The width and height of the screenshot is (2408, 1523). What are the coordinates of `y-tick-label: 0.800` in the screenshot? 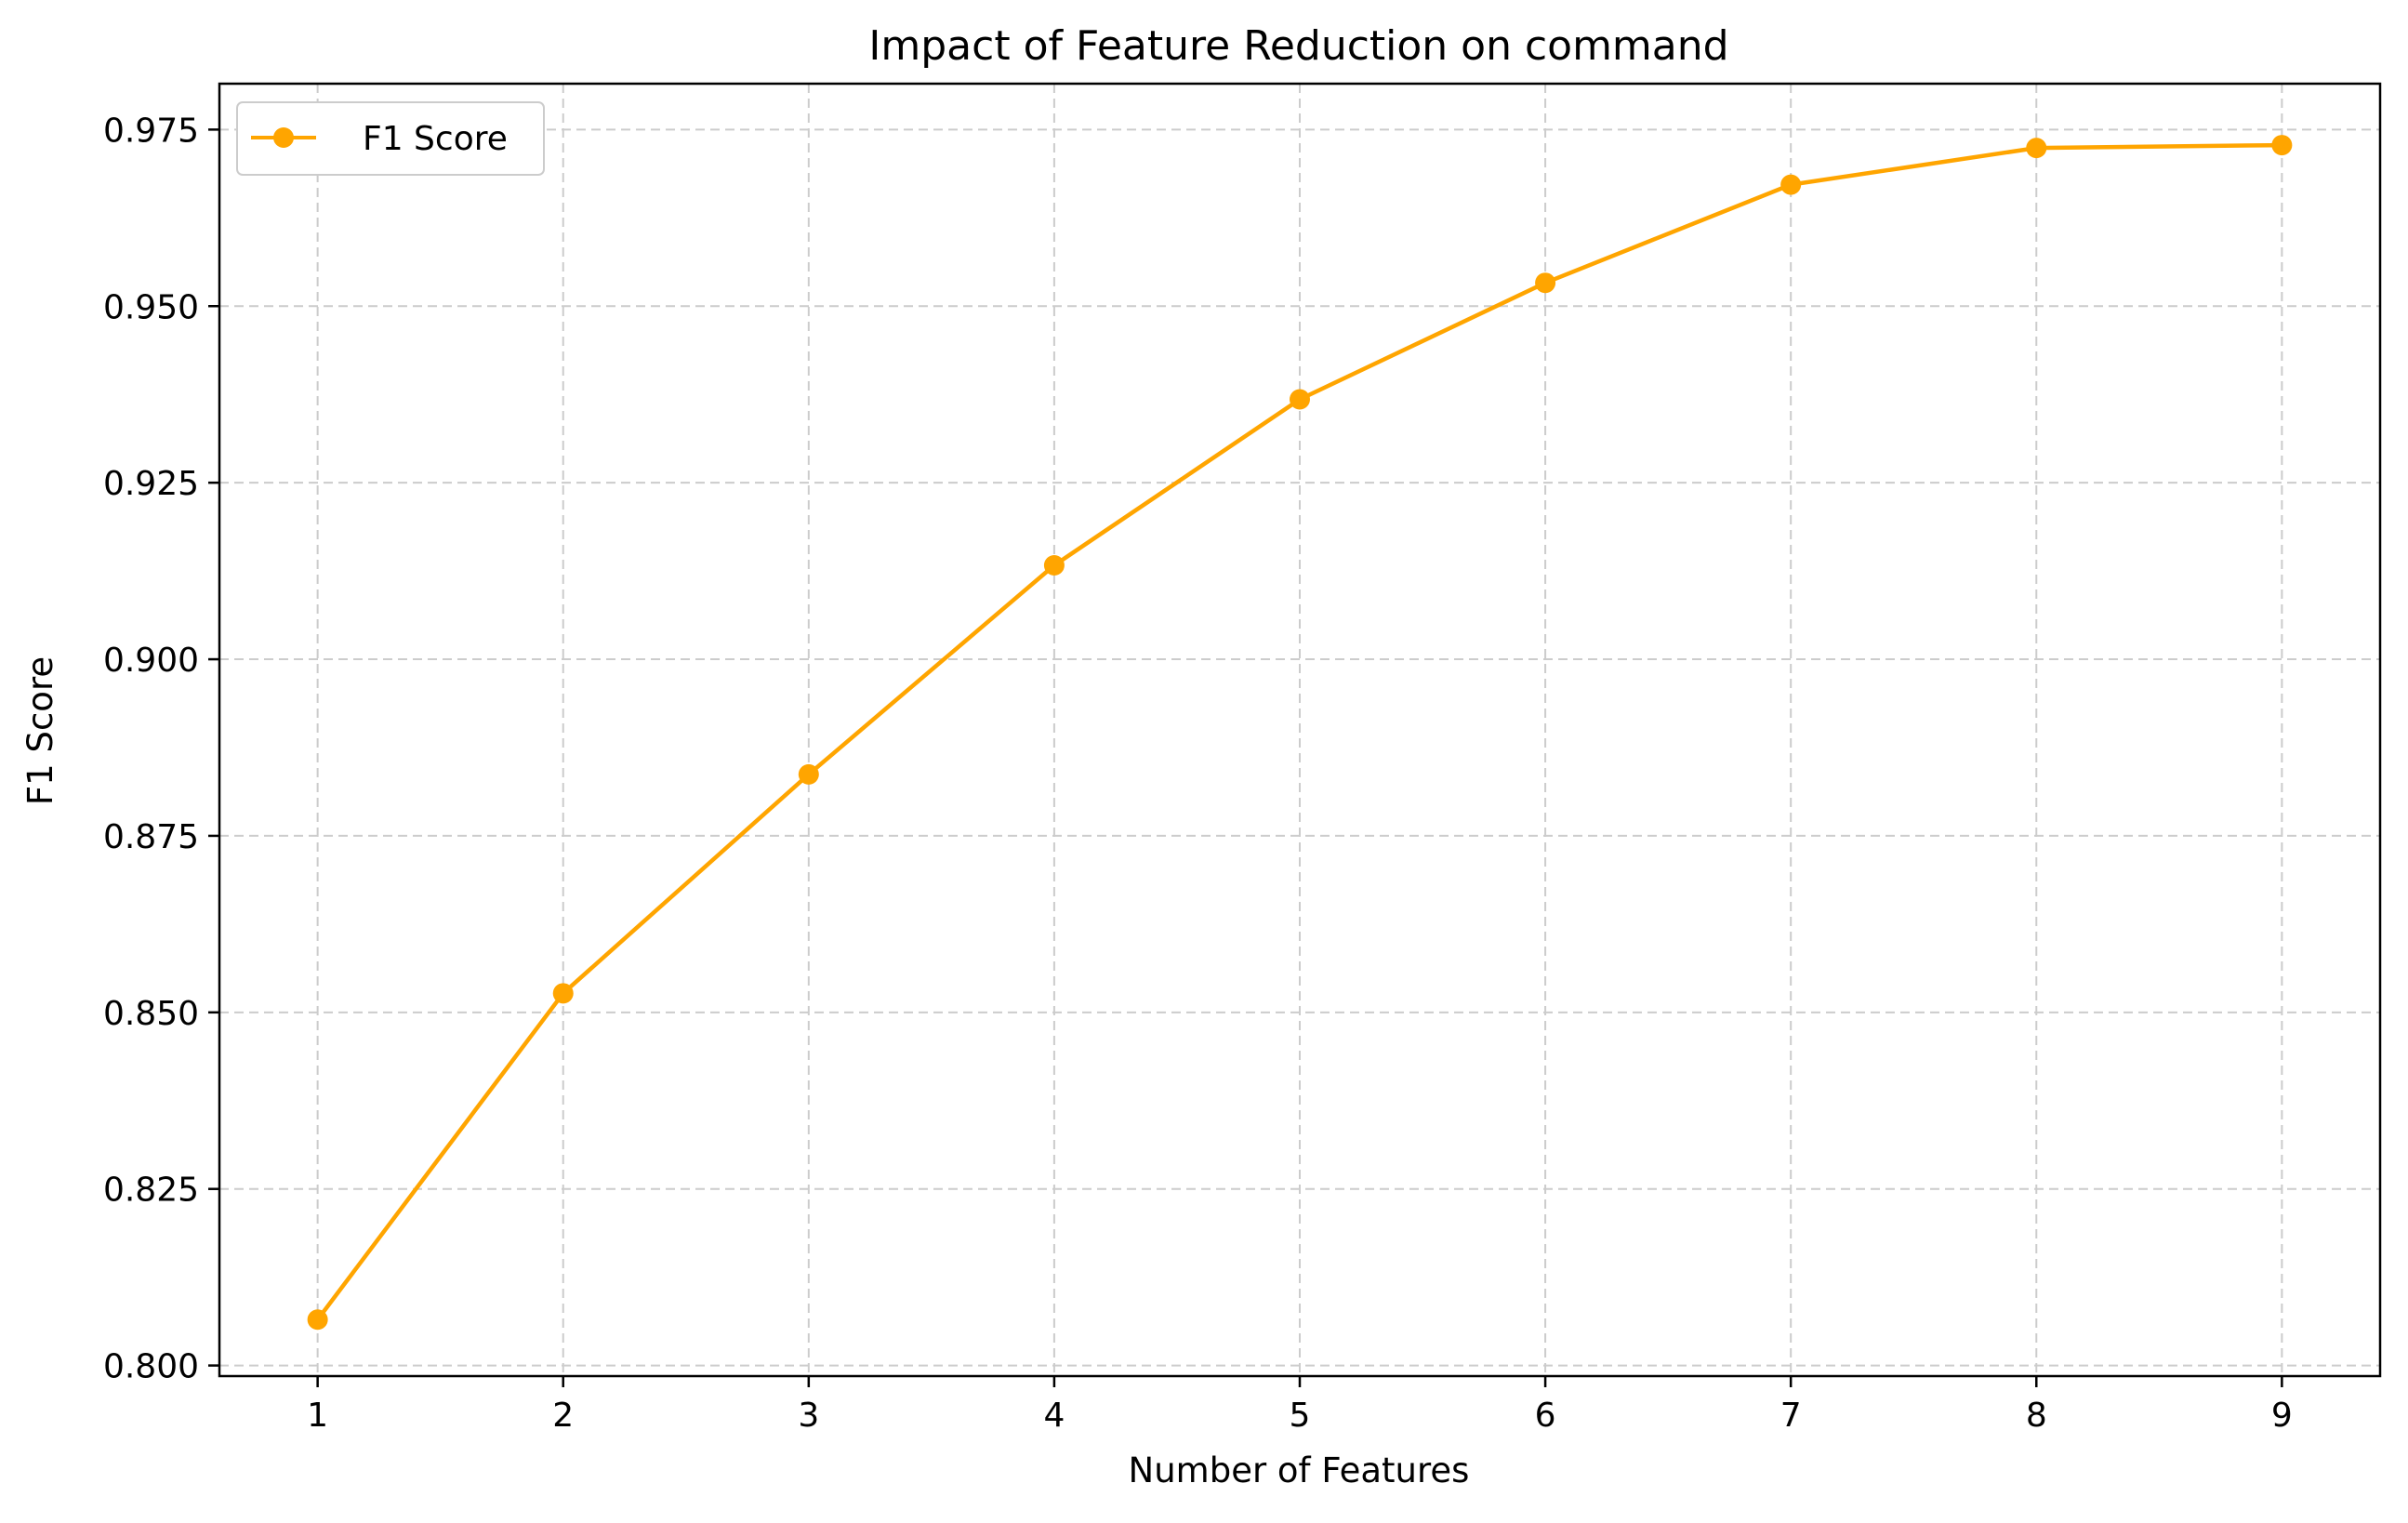 It's located at (151, 1367).